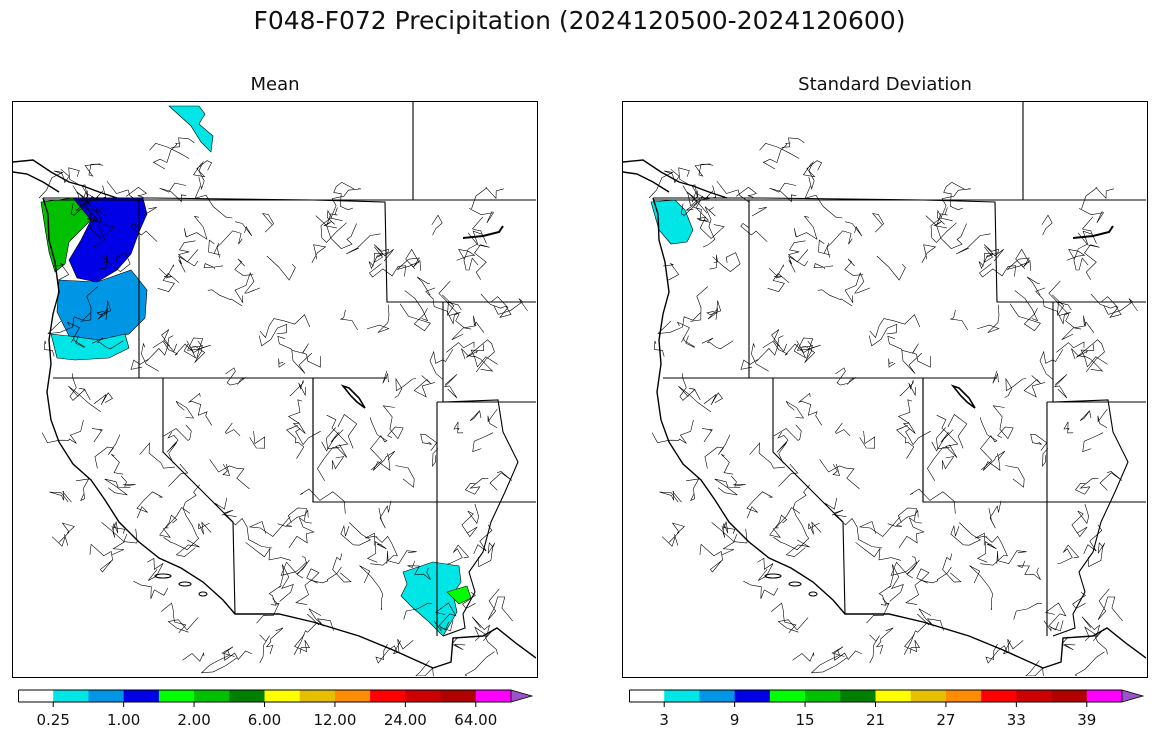 The image size is (1159, 741). I want to click on colorbar-extend-arrow, so click(1132, 696).